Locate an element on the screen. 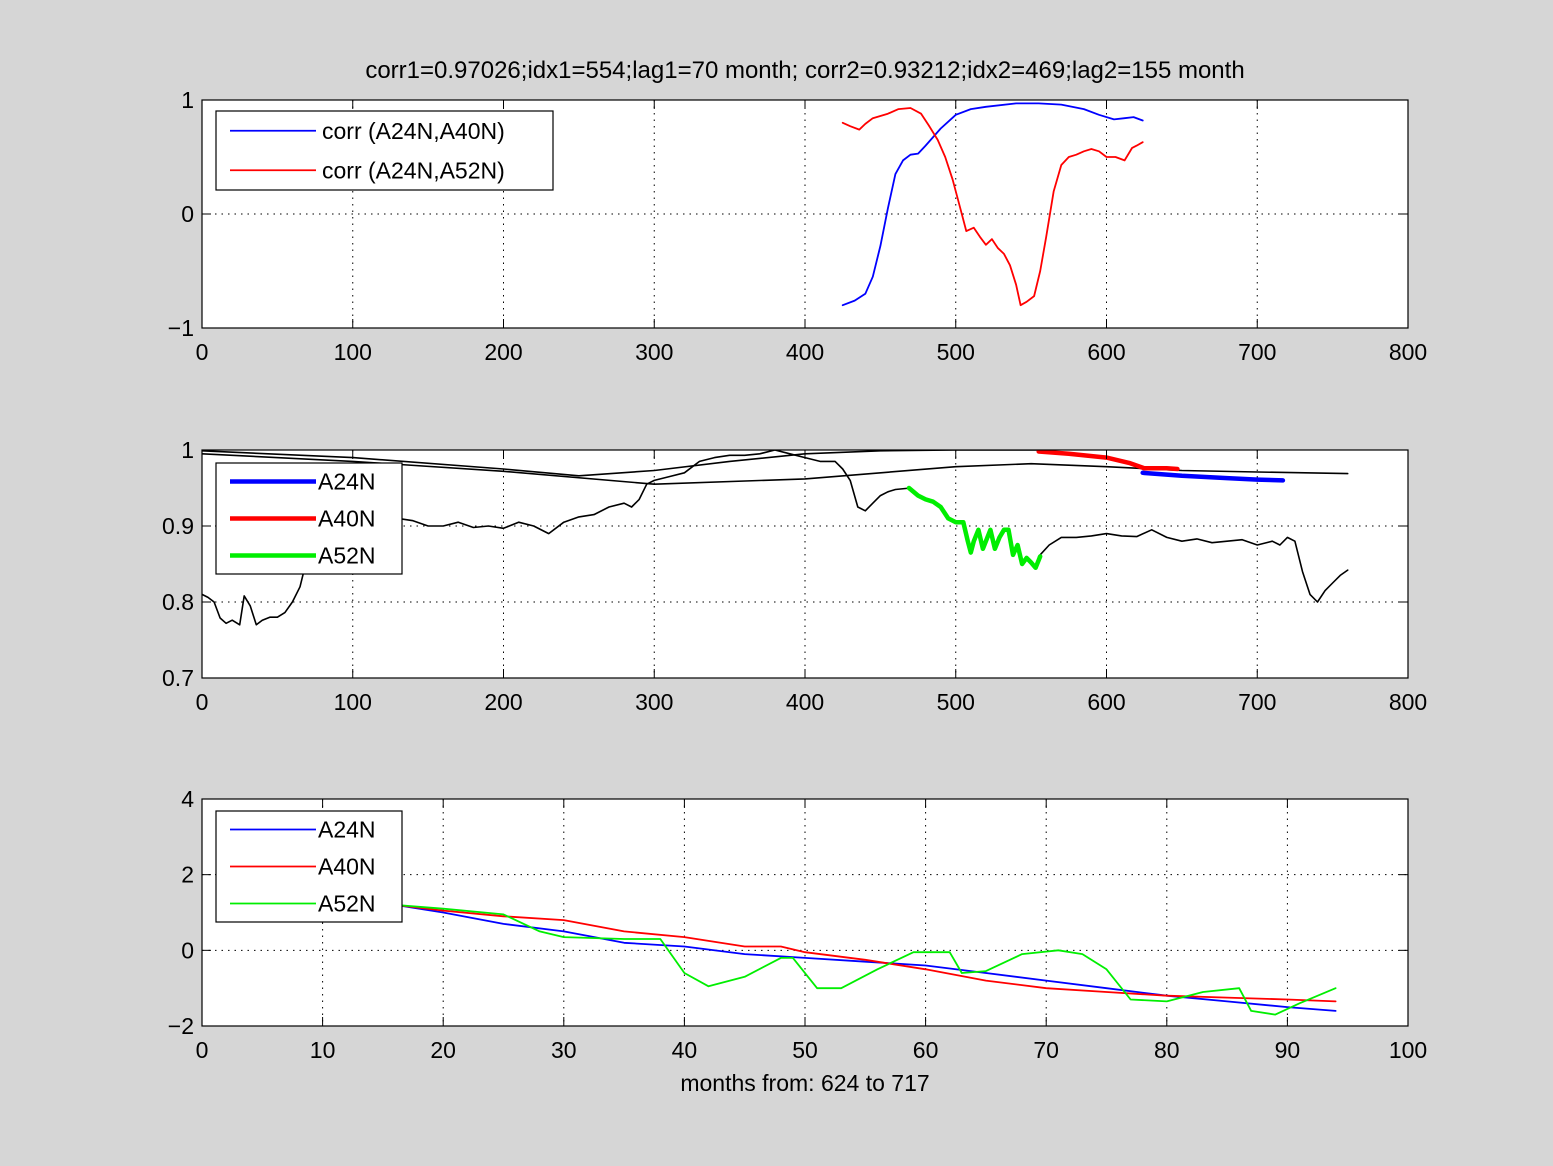  x-tick-label: 90 is located at coordinates (1288, 1050).